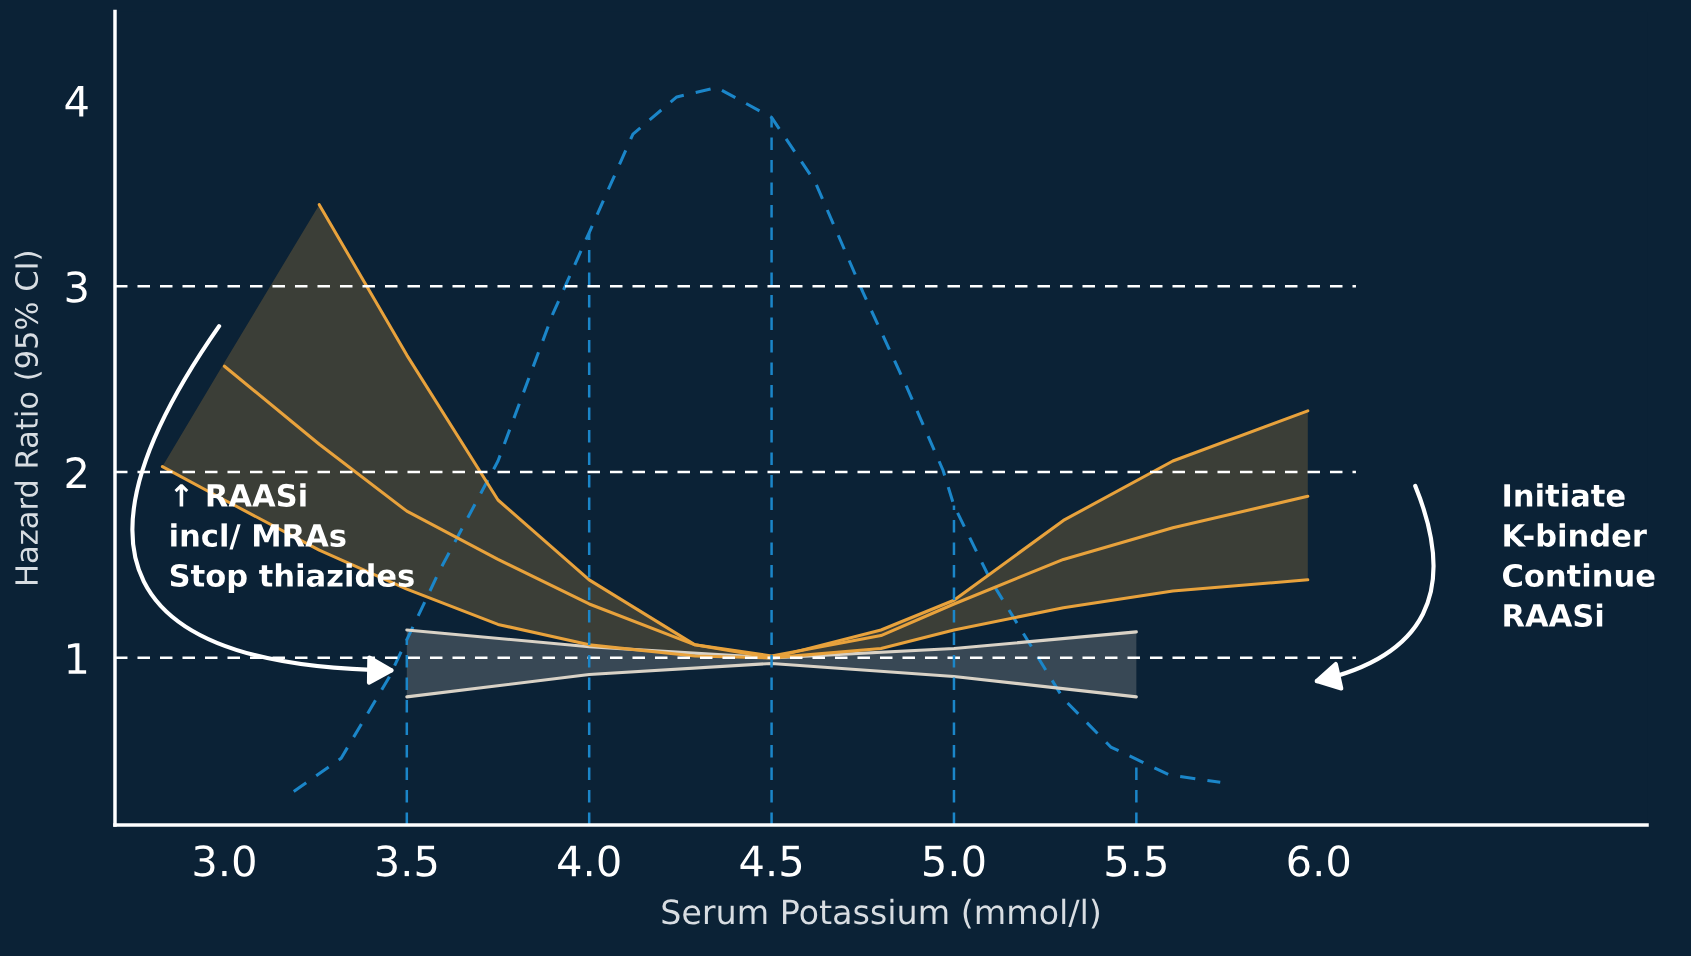 The image size is (1691, 956). What do you see at coordinates (28, 418) in the screenshot?
I see `y-axis-title: Hazard Ratio (95% CI)` at bounding box center [28, 418].